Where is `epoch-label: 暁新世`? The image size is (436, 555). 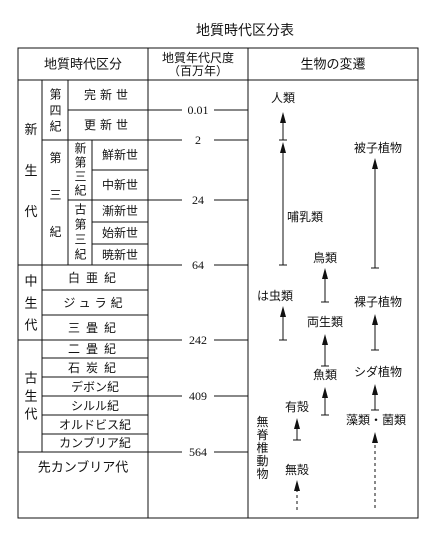 epoch-label: 暁新世 is located at coordinates (120, 255).